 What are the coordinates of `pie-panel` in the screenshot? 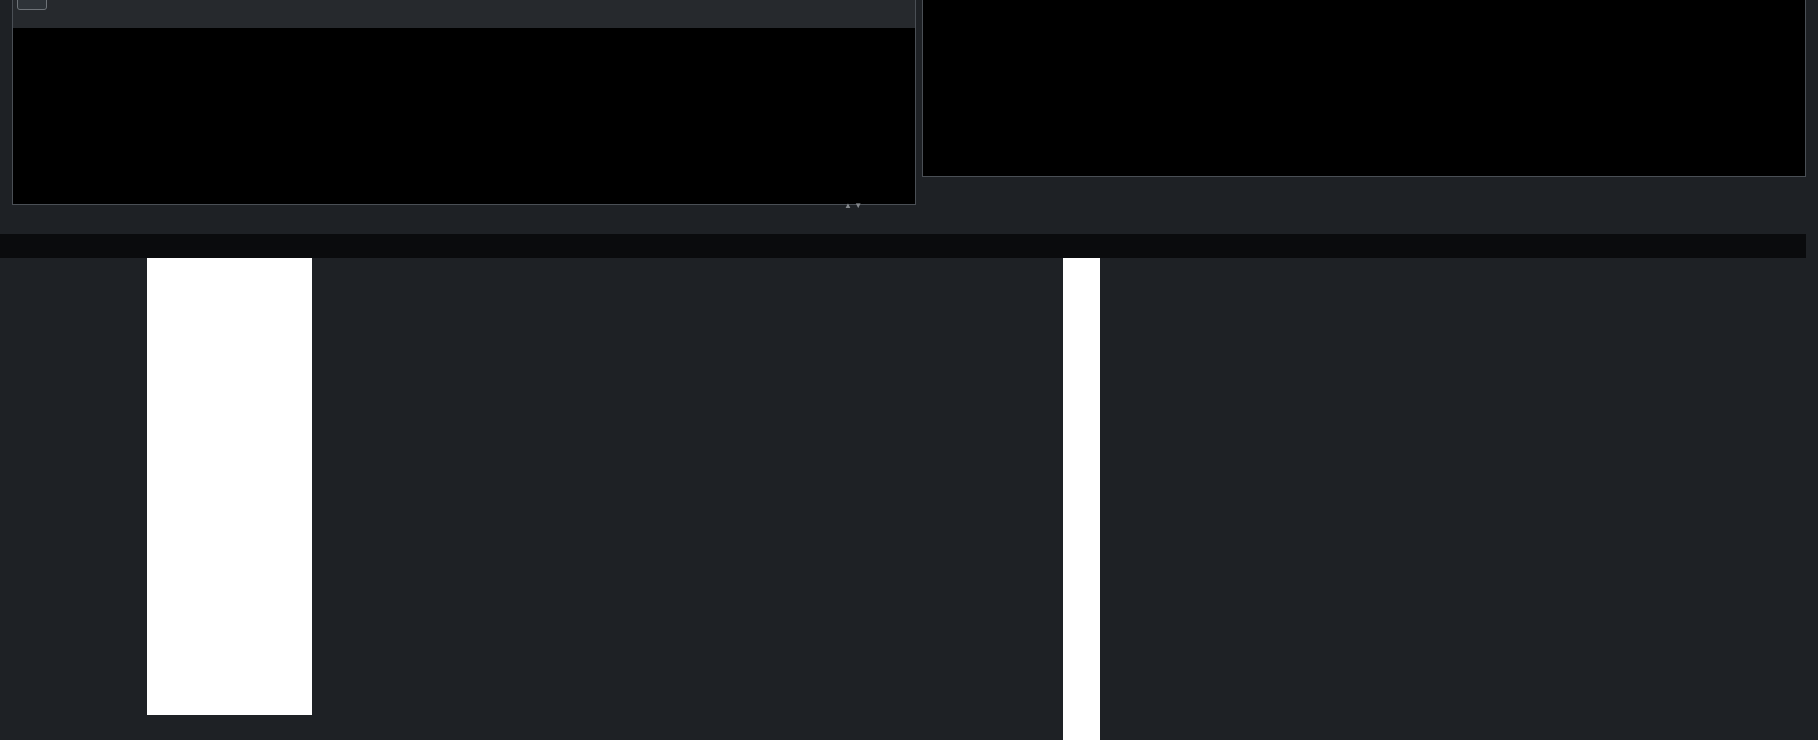 It's located at (1364, 88).